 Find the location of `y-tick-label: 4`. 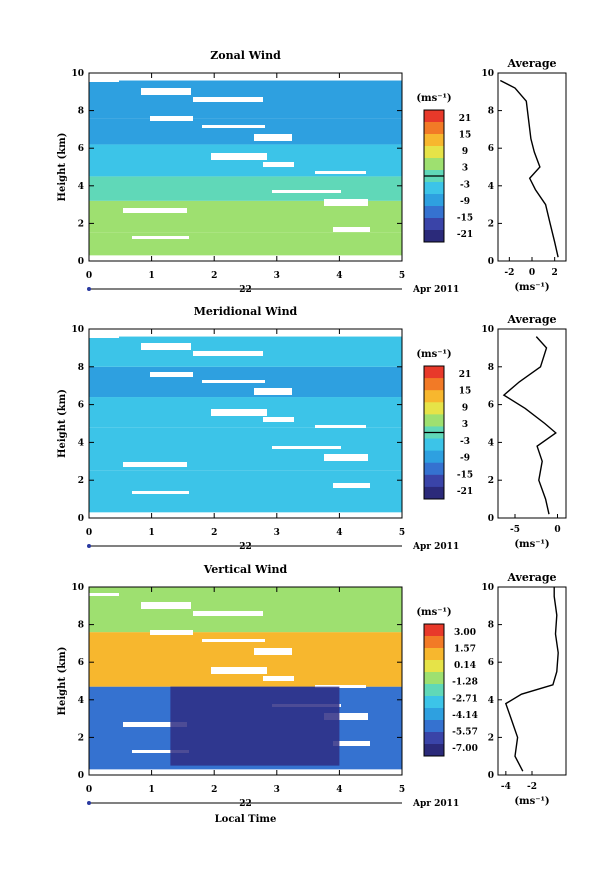

y-tick-label: 4 is located at coordinates (81, 443).